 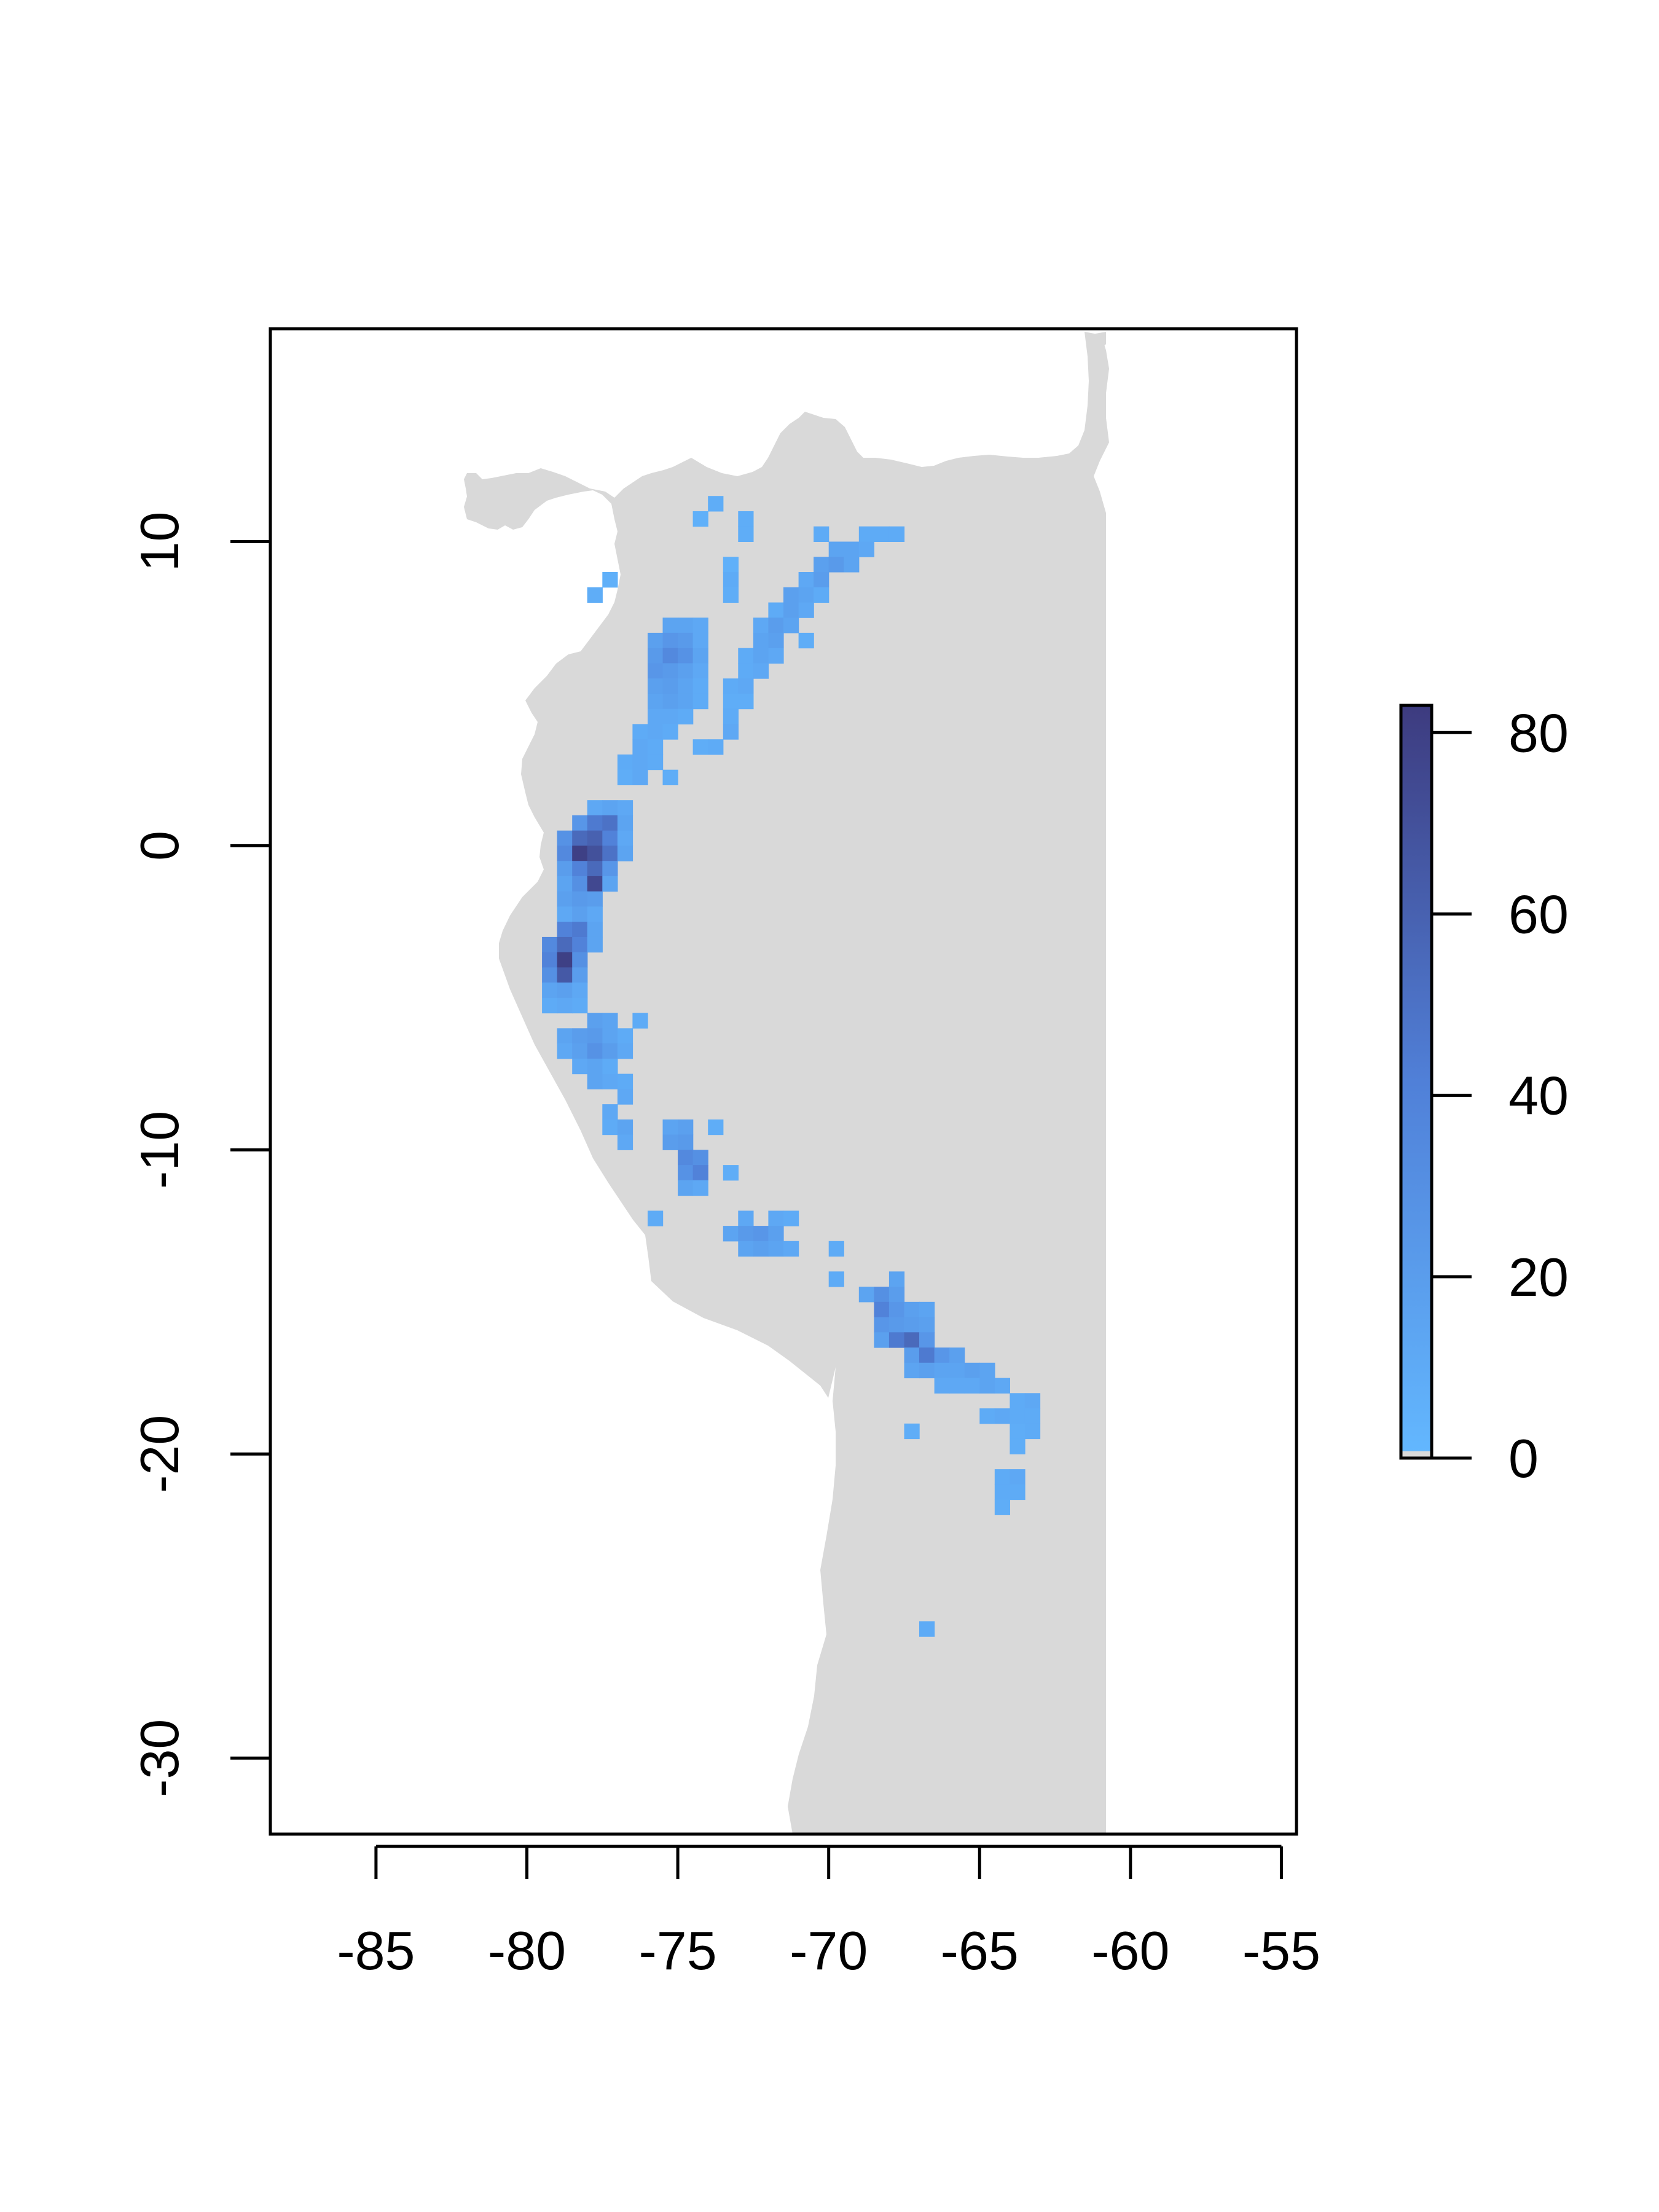 What do you see at coordinates (159, 846) in the screenshot?
I see `y-tick-label: 0` at bounding box center [159, 846].